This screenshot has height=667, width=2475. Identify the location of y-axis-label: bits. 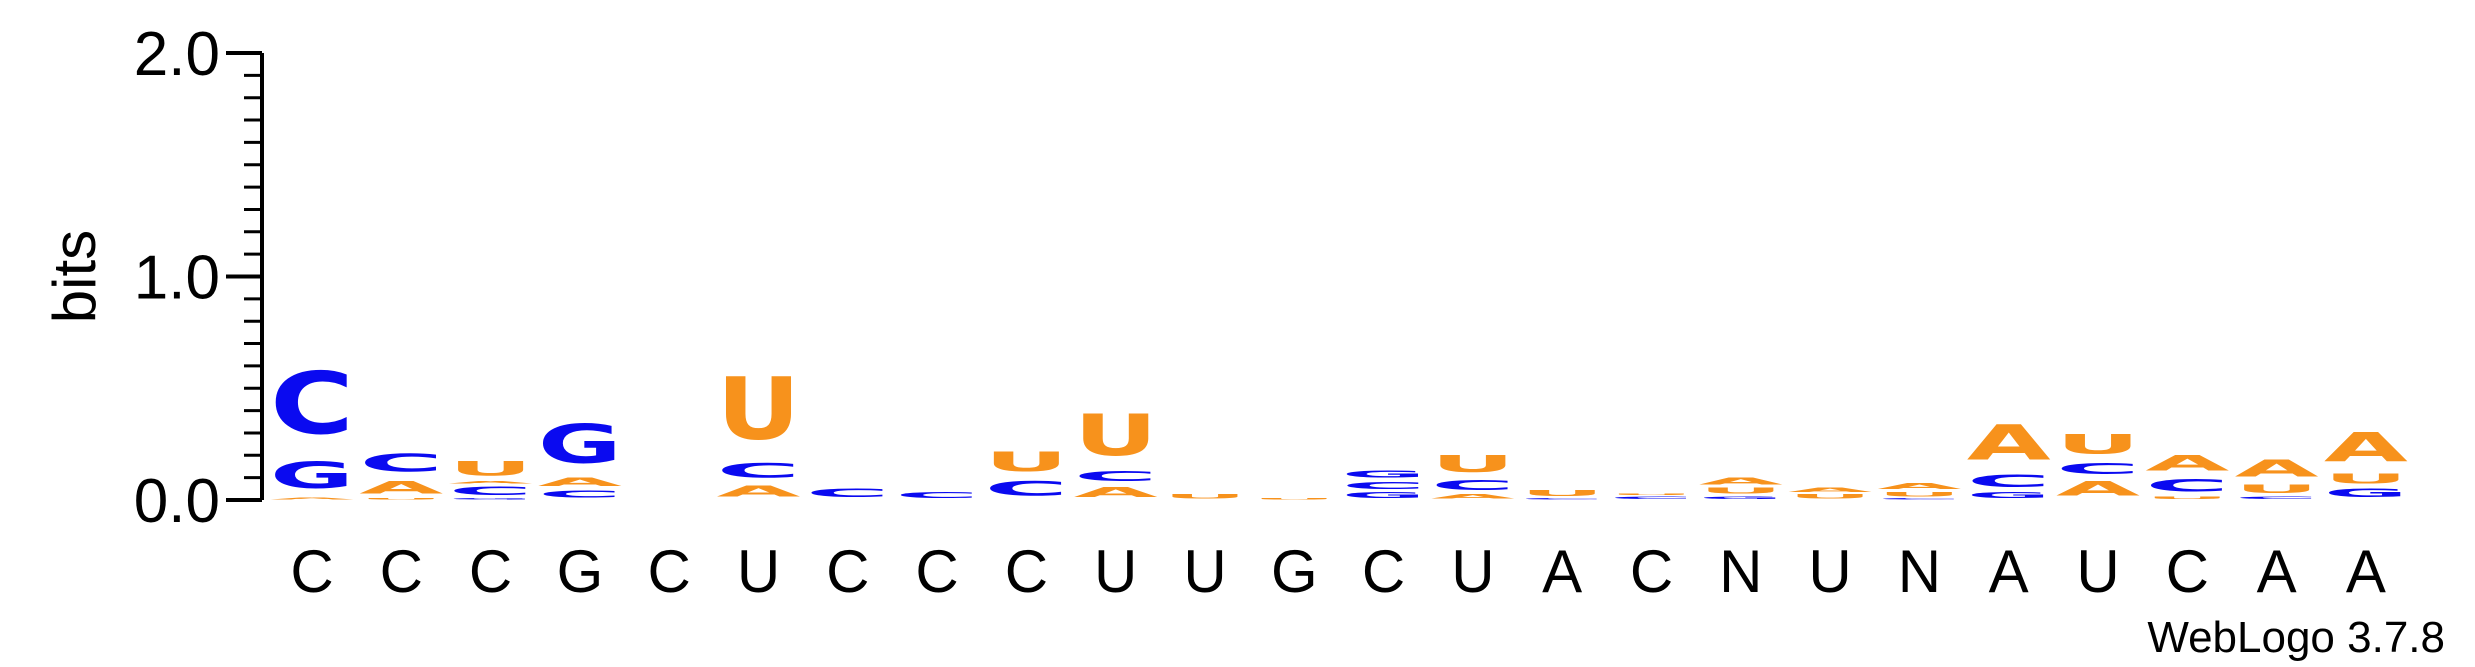
(74, 276).